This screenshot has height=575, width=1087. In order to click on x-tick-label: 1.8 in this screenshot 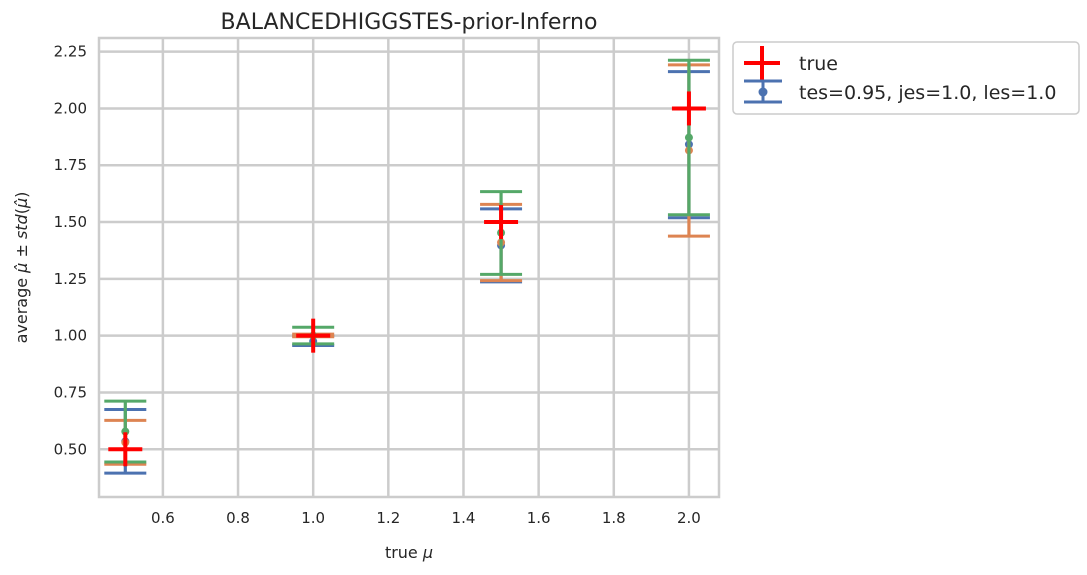, I will do `click(614, 518)`.